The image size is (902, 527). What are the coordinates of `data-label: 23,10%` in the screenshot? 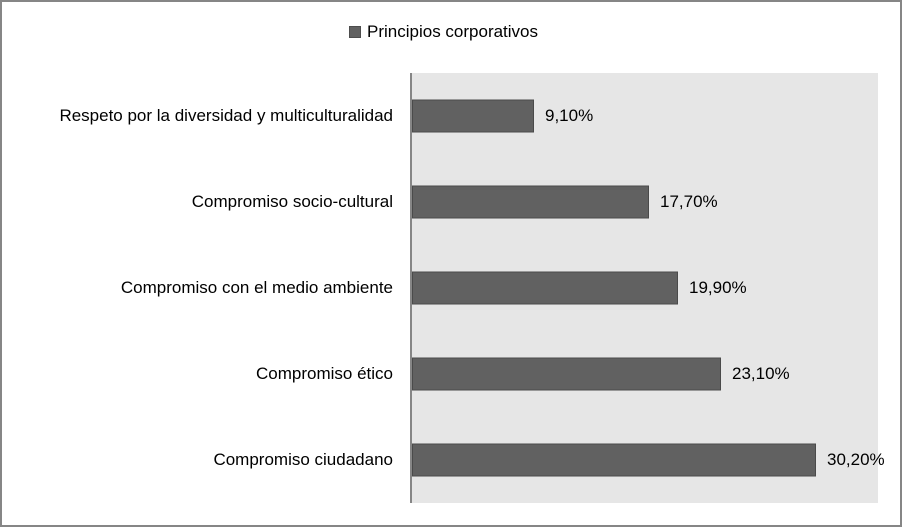 It's located at (761, 373).